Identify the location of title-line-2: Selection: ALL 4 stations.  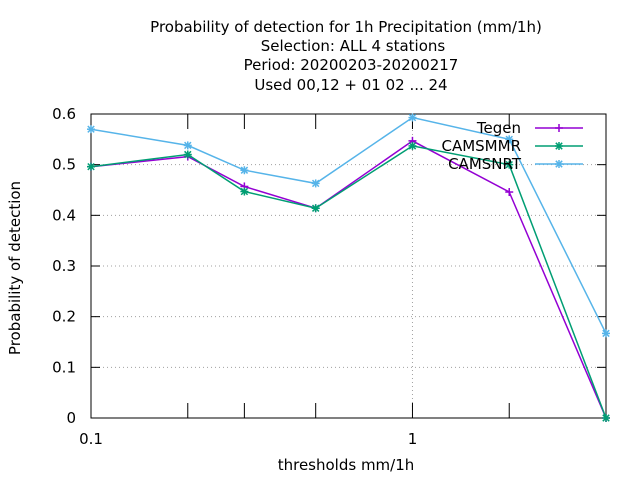
(353, 46).